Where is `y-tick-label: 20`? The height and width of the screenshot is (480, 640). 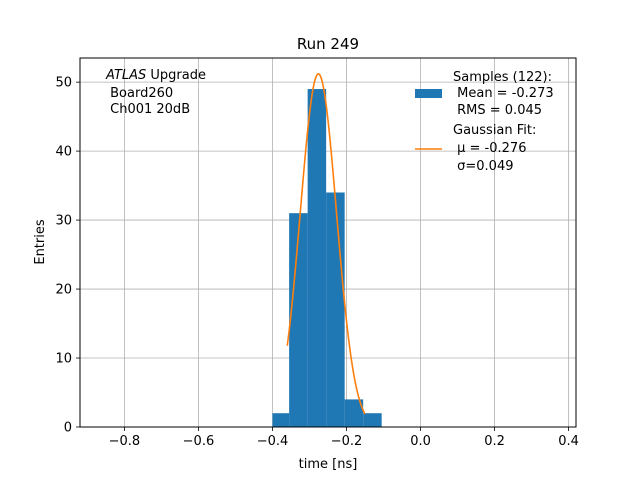 y-tick-label: 20 is located at coordinates (63, 290).